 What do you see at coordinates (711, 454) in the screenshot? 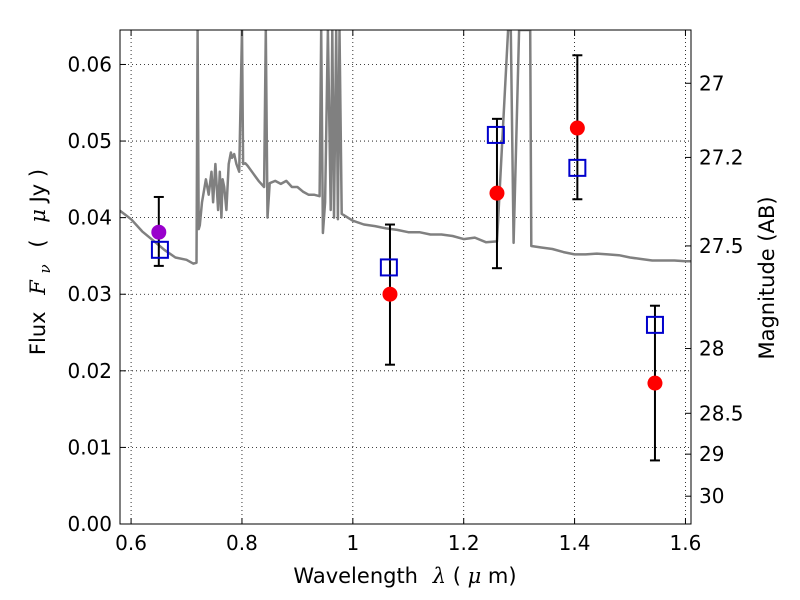
I see `y2-tick-label: 29` at bounding box center [711, 454].